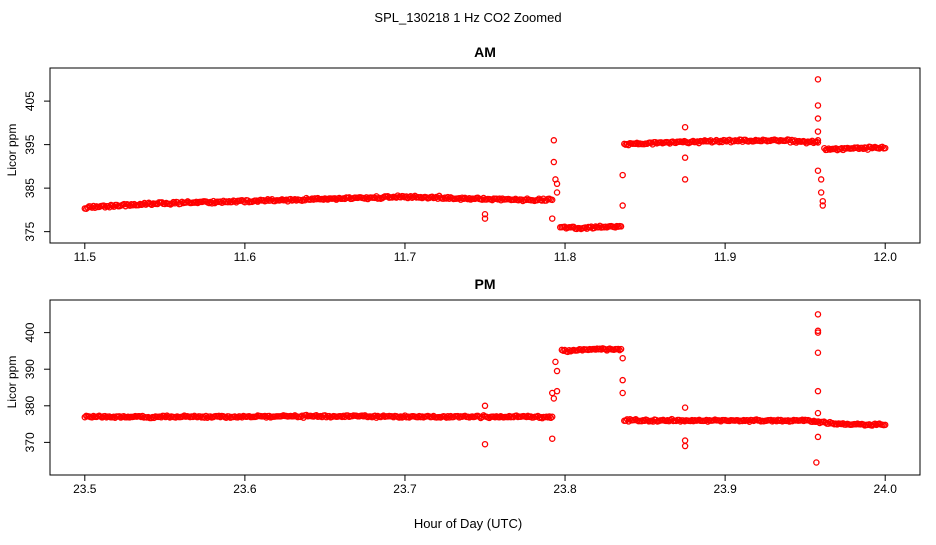 Image resolution: width=936 pixels, height=545 pixels. Describe the element at coordinates (886, 257) in the screenshot. I see `x-tick-label: 12.0` at that location.